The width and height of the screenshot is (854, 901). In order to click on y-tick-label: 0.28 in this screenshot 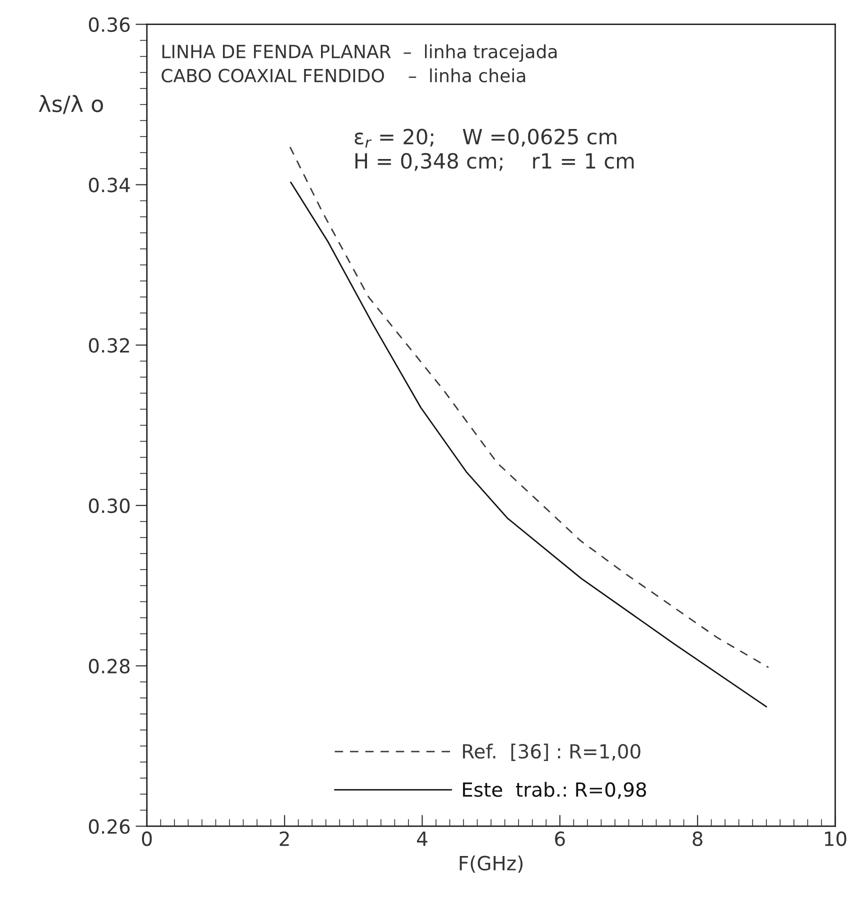, I will do `click(109, 666)`.